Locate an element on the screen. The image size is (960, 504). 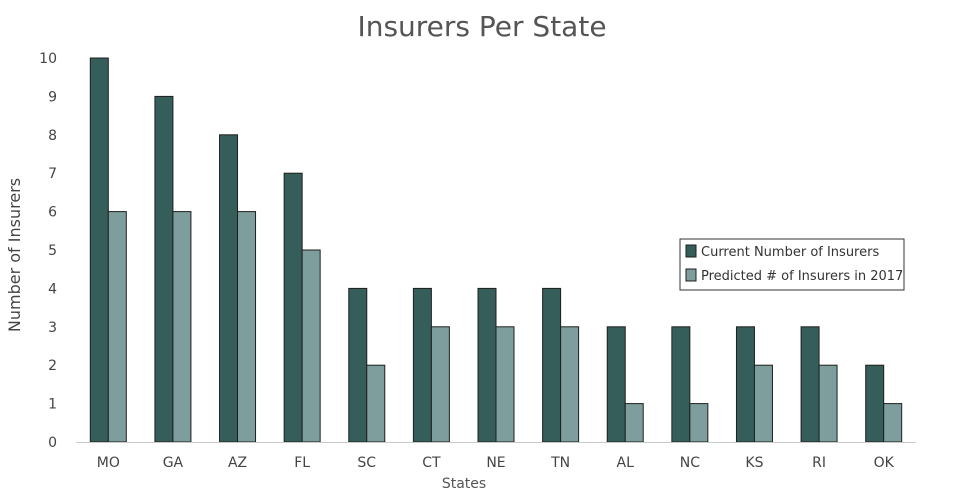
bar-predicted-ne is located at coordinates (505, 384).